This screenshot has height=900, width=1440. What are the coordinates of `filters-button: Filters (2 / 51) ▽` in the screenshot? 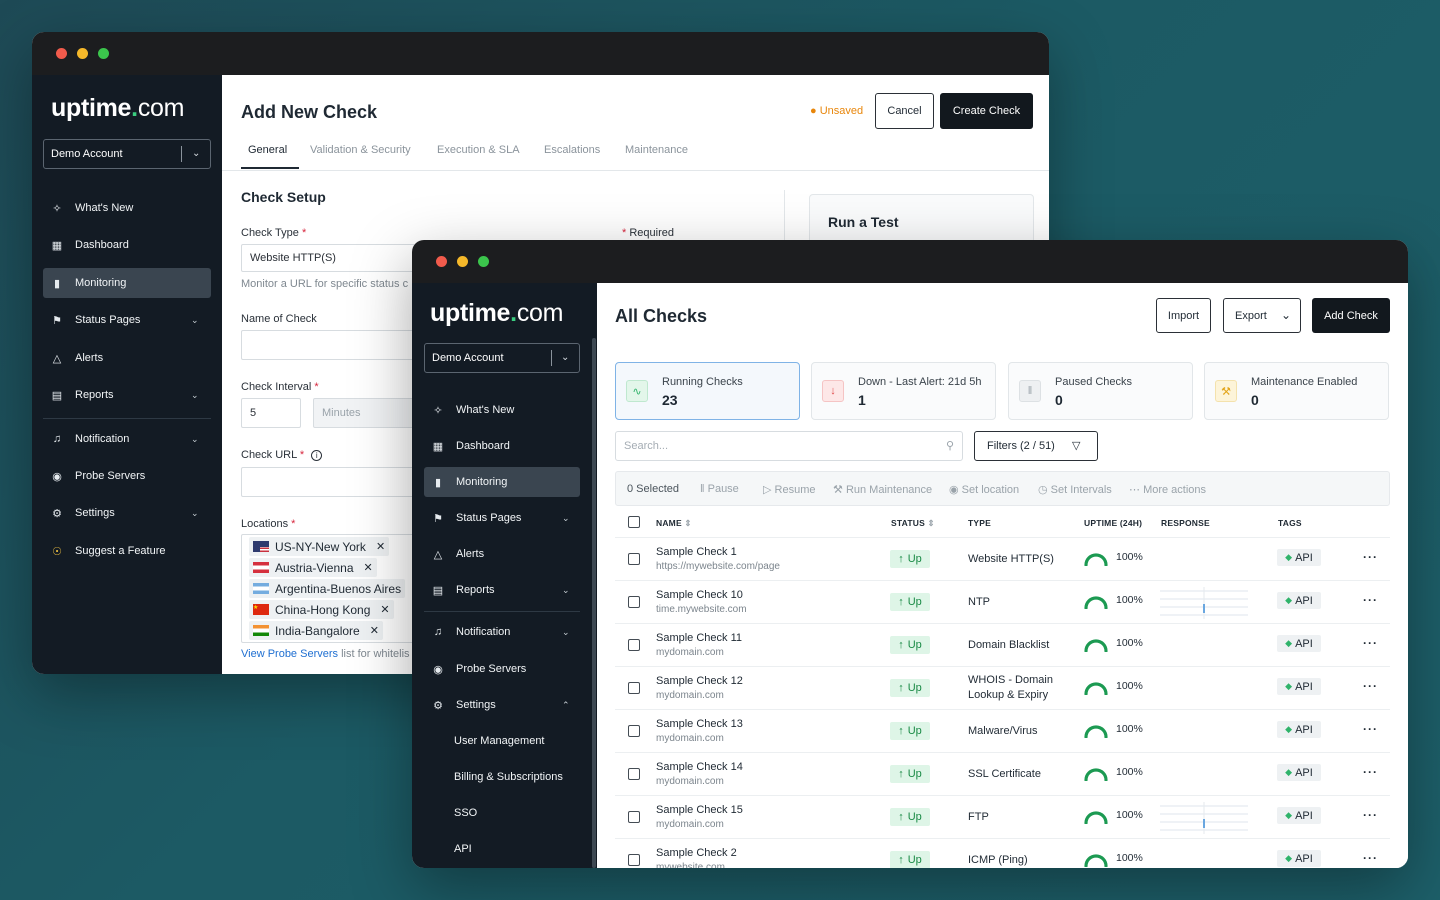 It's located at (1036, 446).